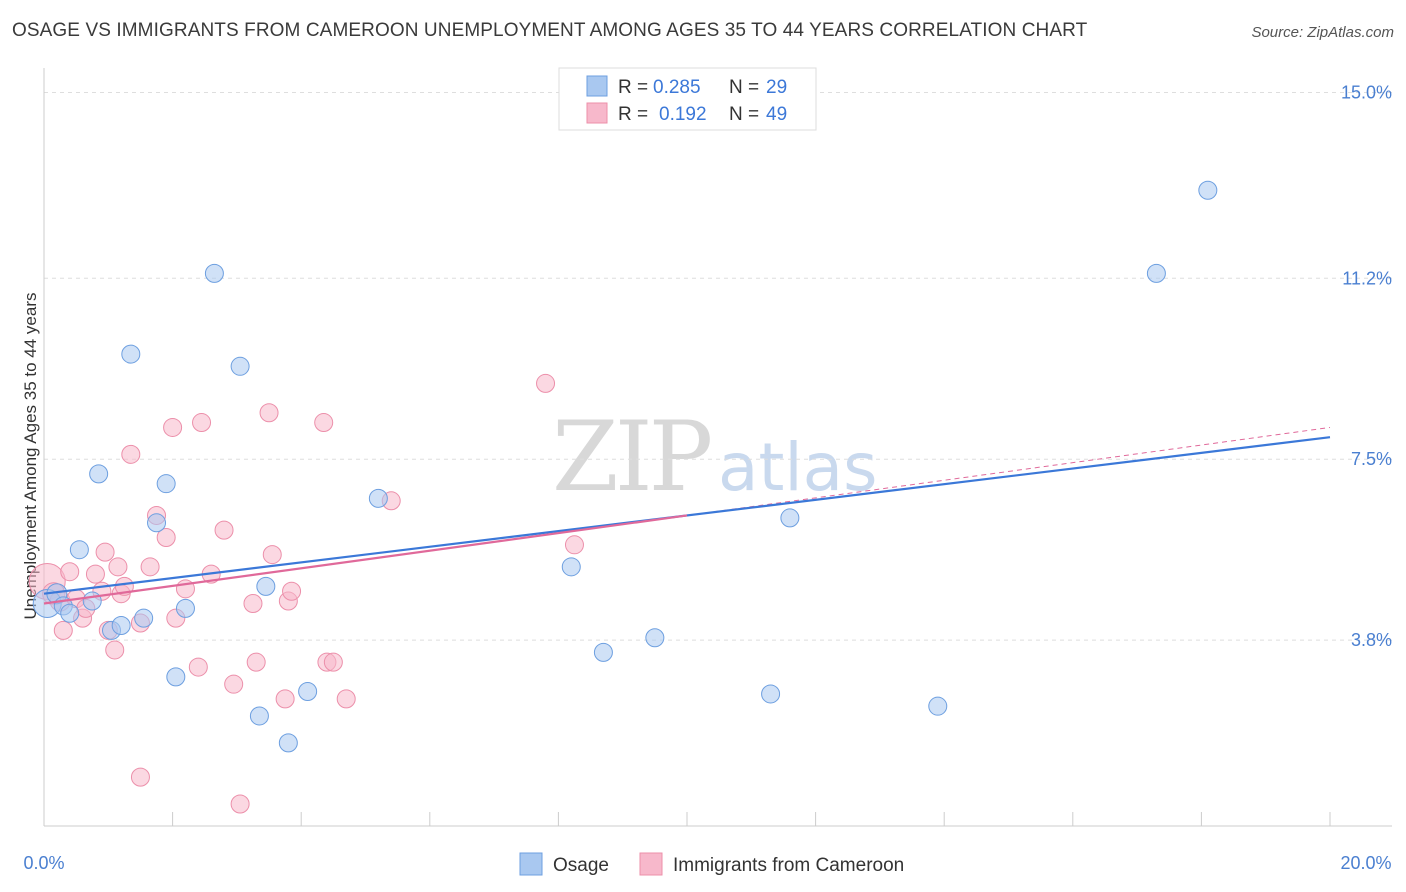  Describe the element at coordinates (581, 865) in the screenshot. I see `bottom-legend-label-osage: Osage` at that location.